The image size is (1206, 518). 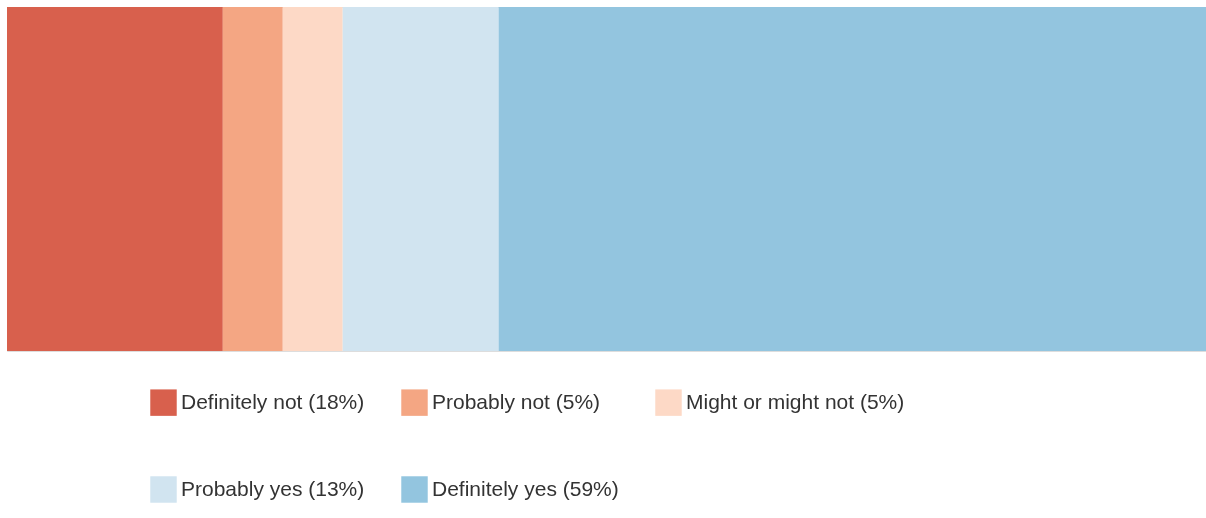 I want to click on legend-label: Probably yes (13%), so click(x=273, y=488).